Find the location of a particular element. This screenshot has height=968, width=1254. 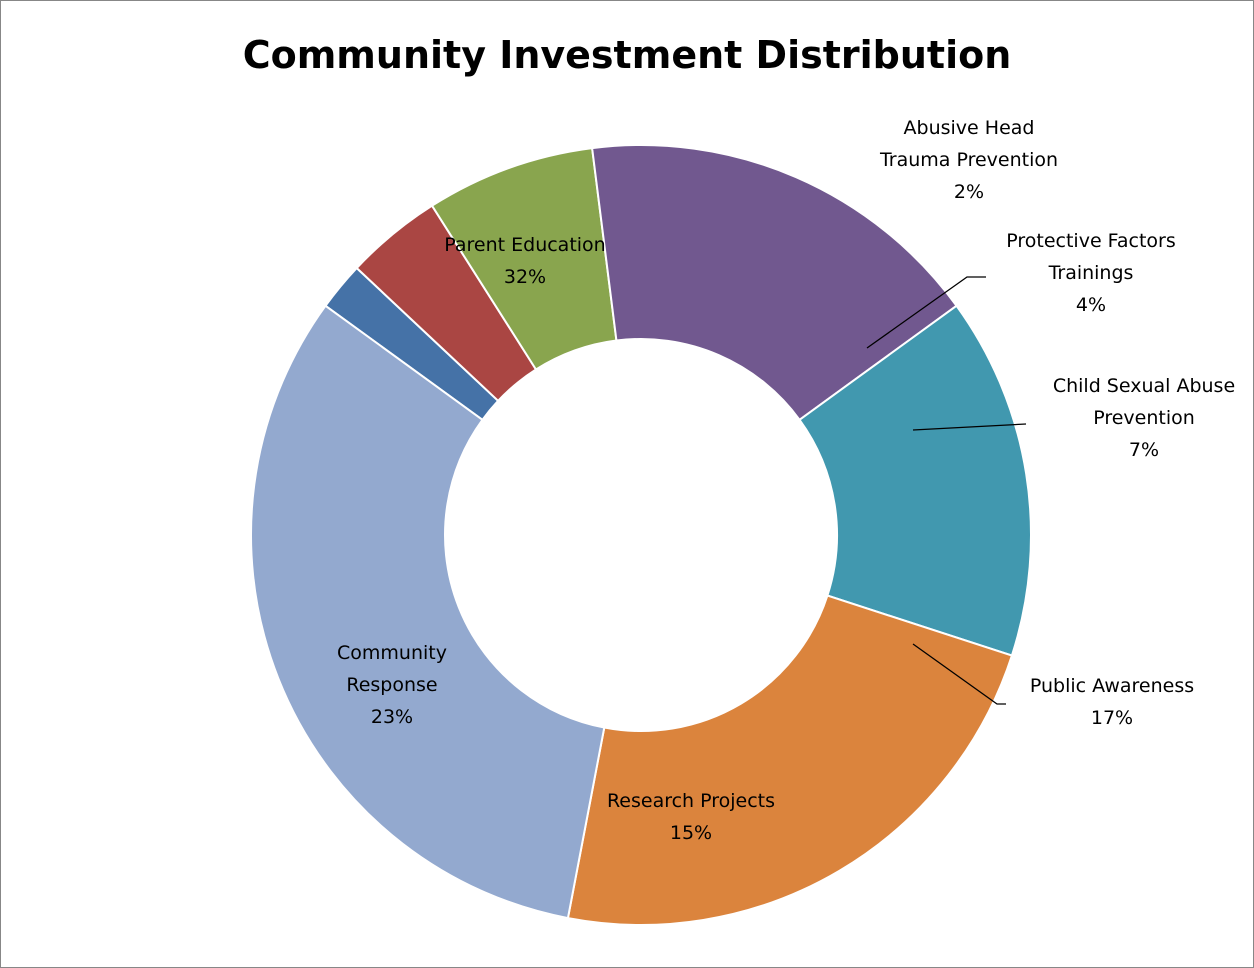

leader-line-child-sexual-abuse-prevention is located at coordinates (969, 427).